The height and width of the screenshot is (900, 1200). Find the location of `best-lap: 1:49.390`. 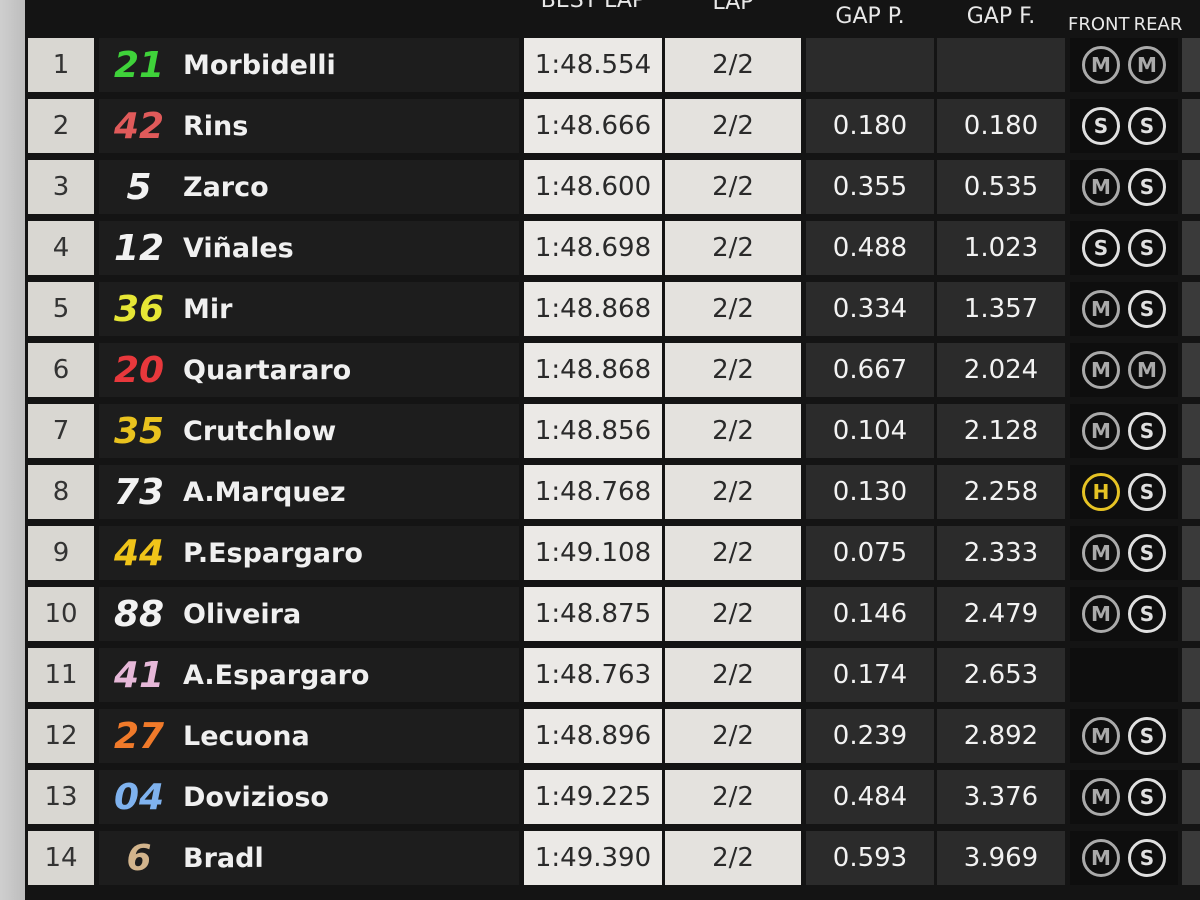

best-lap: 1:49.390 is located at coordinates (593, 858).